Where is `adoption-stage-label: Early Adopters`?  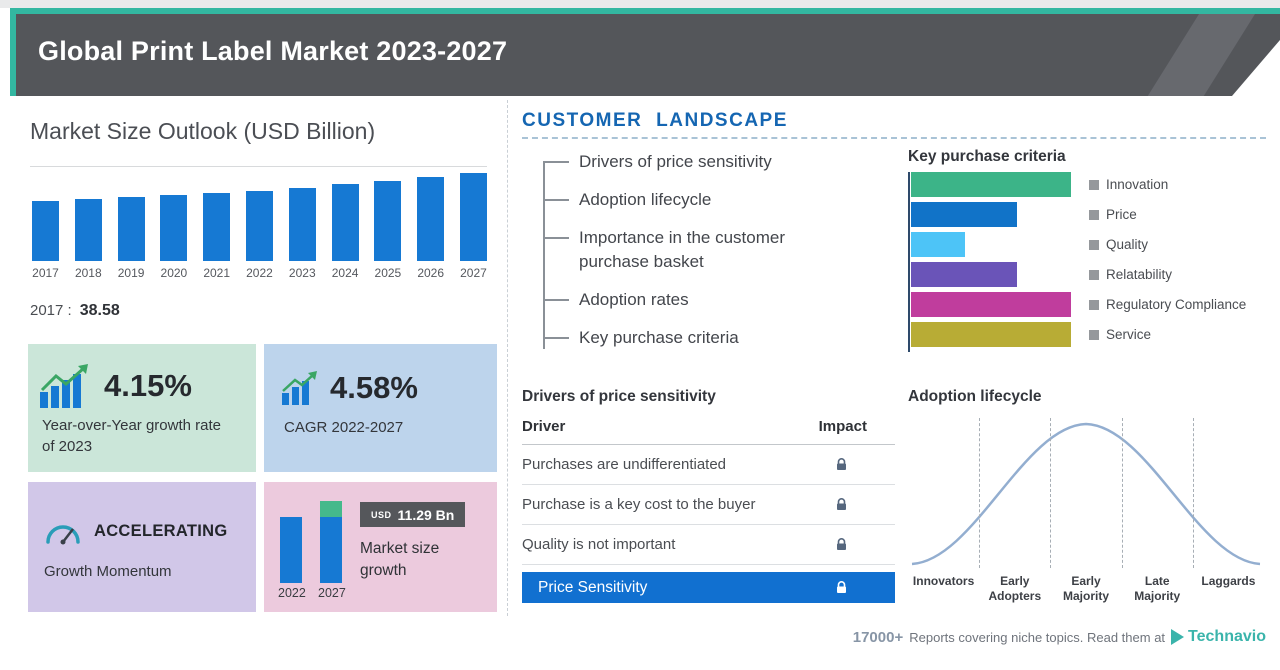 adoption-stage-label: Early Adopters is located at coordinates (1015, 588).